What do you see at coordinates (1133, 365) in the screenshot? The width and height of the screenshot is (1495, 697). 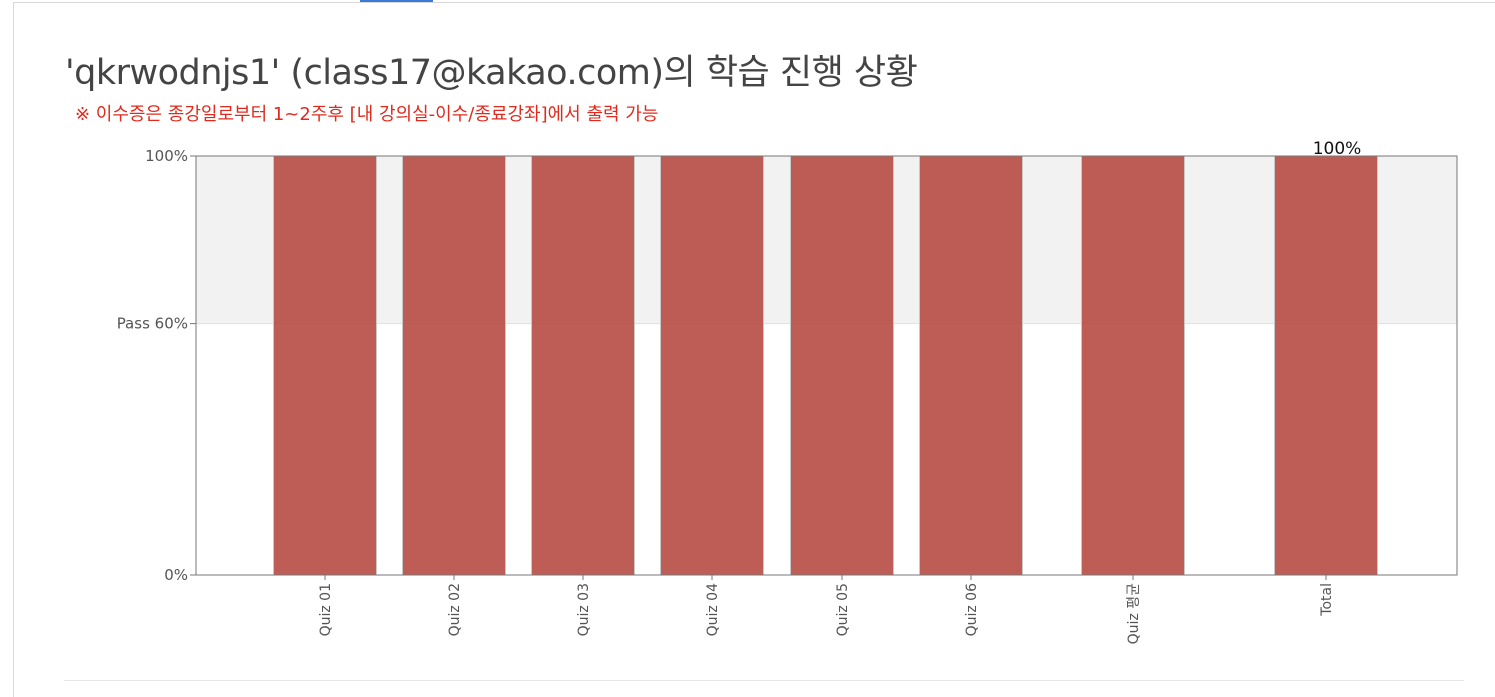 I see `bar-quiz-평균` at bounding box center [1133, 365].